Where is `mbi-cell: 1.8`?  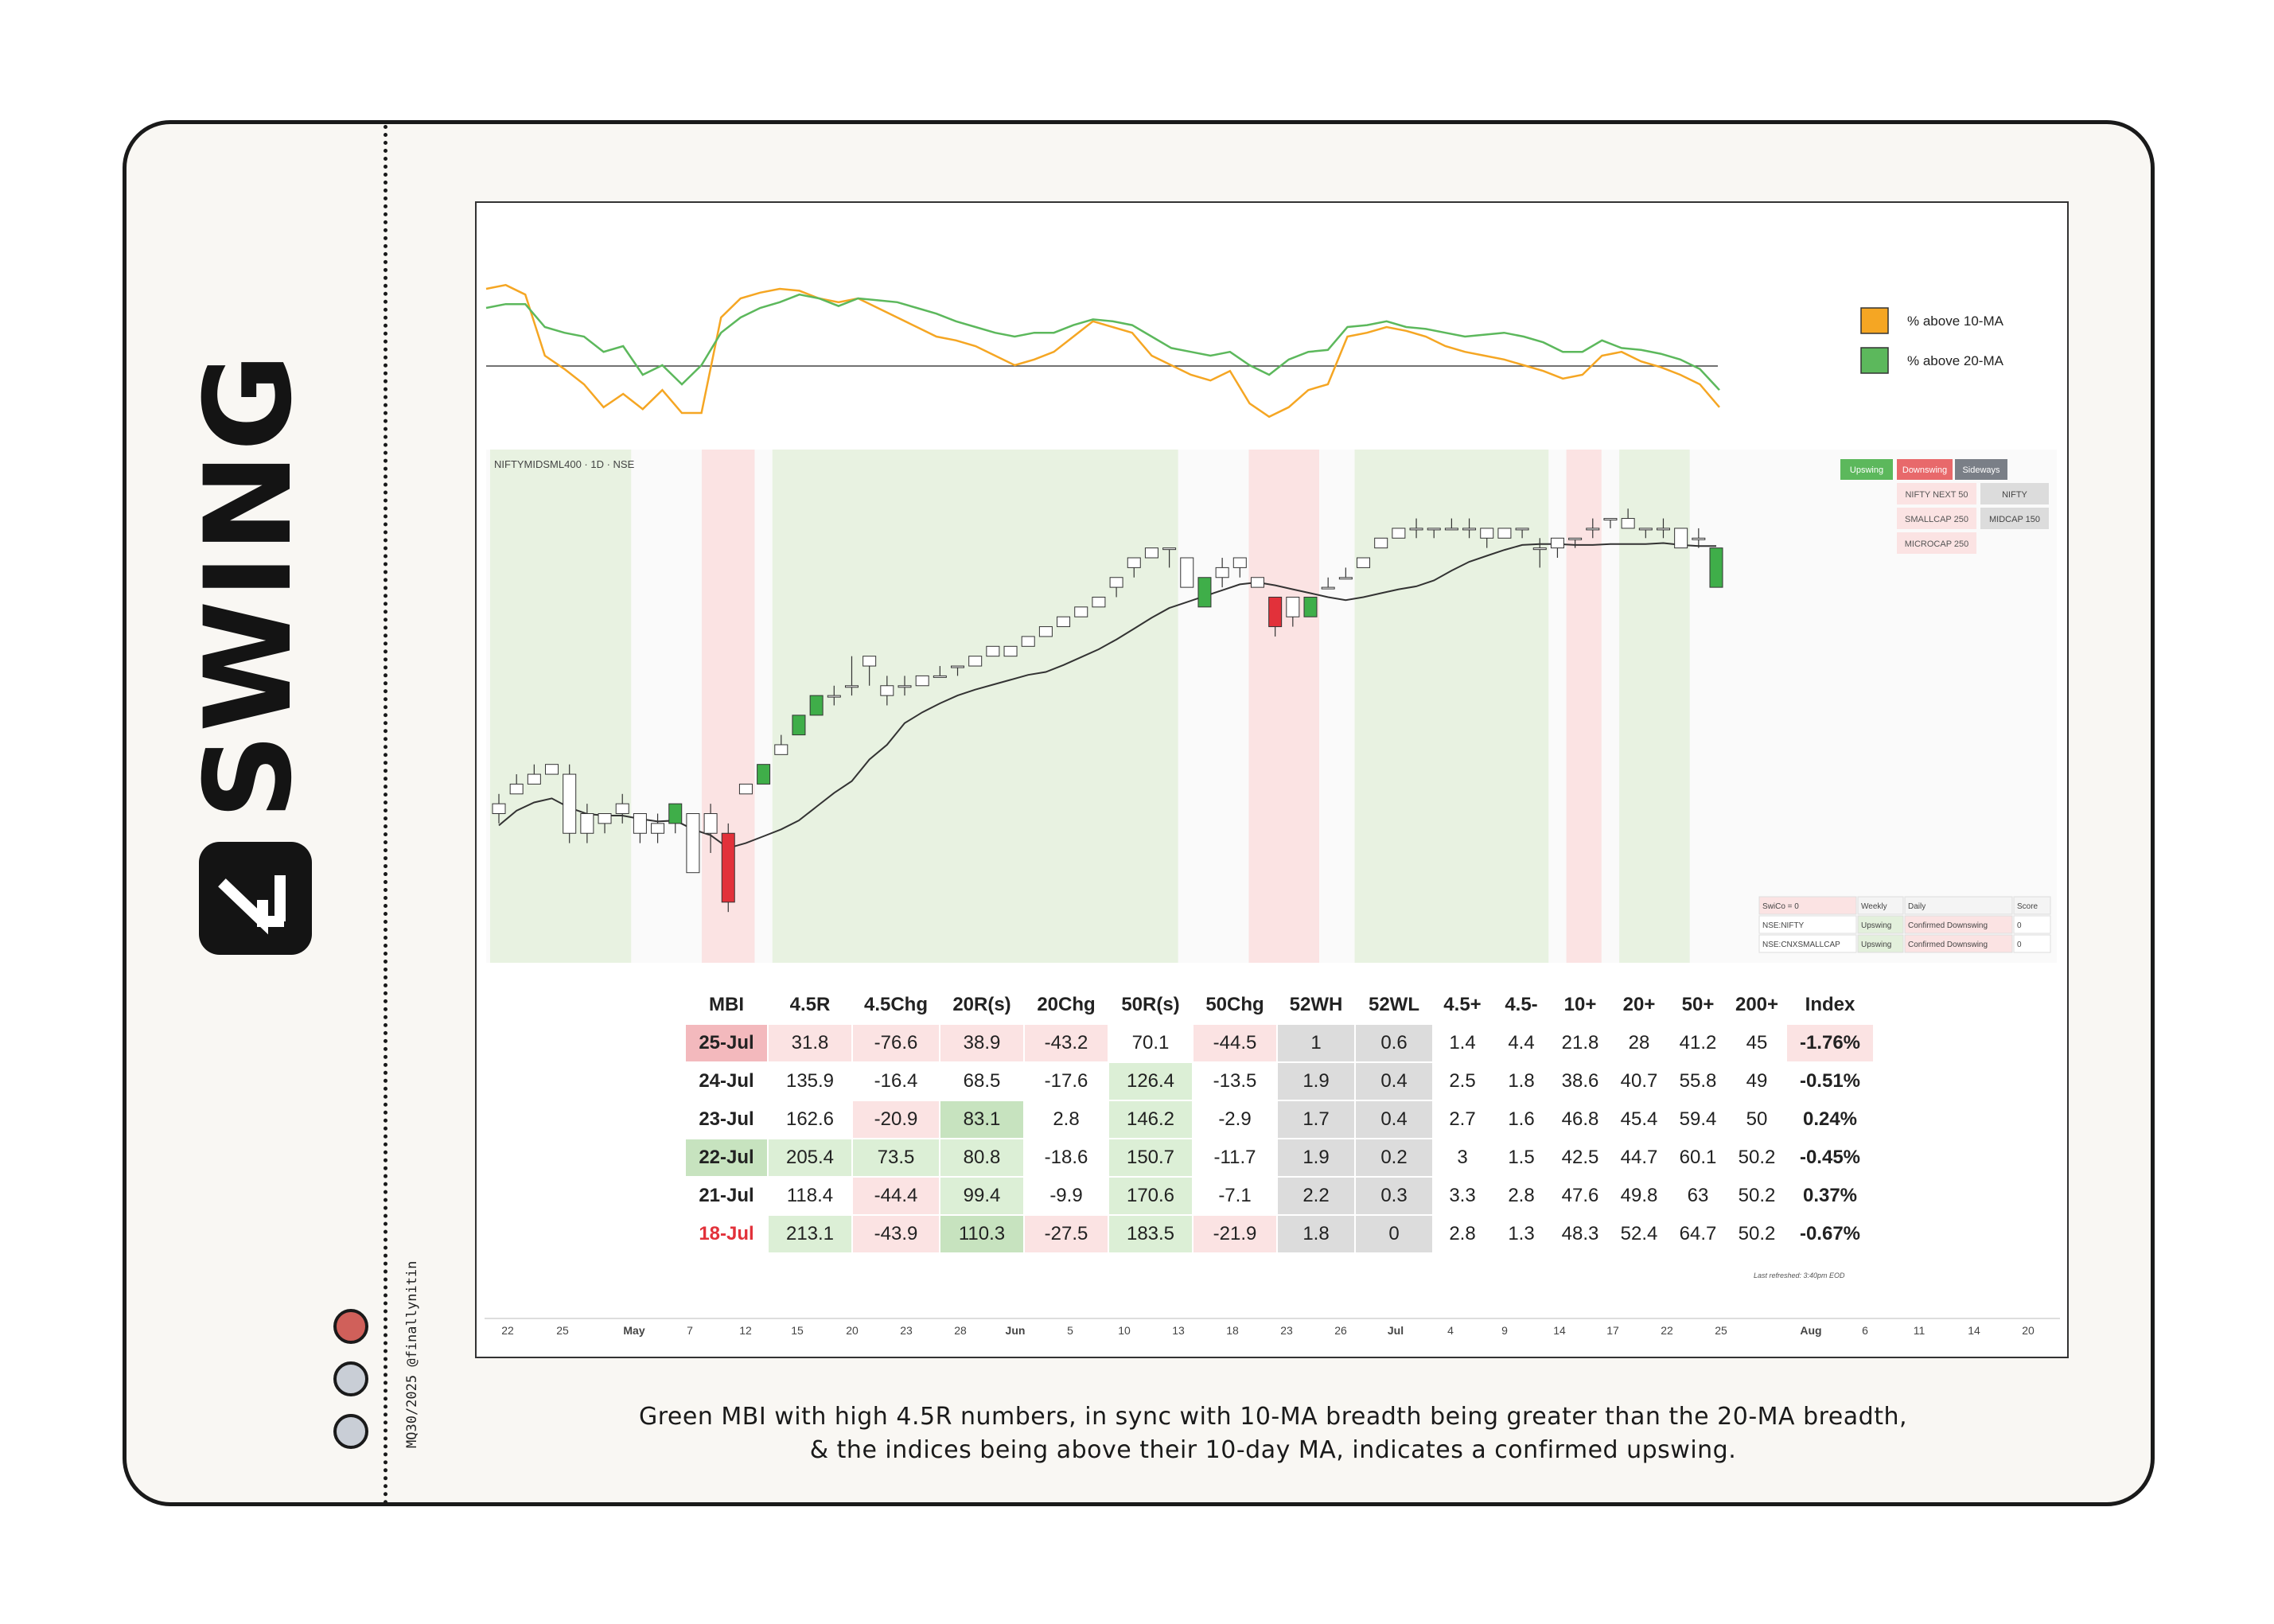
mbi-cell: 1.8 is located at coordinates (1521, 1081).